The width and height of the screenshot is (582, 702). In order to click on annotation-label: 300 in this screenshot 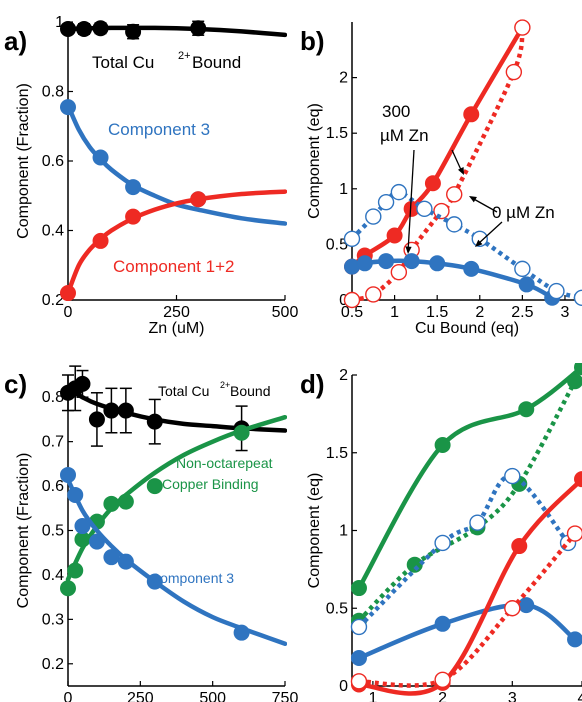, I will do `click(396, 111)`.